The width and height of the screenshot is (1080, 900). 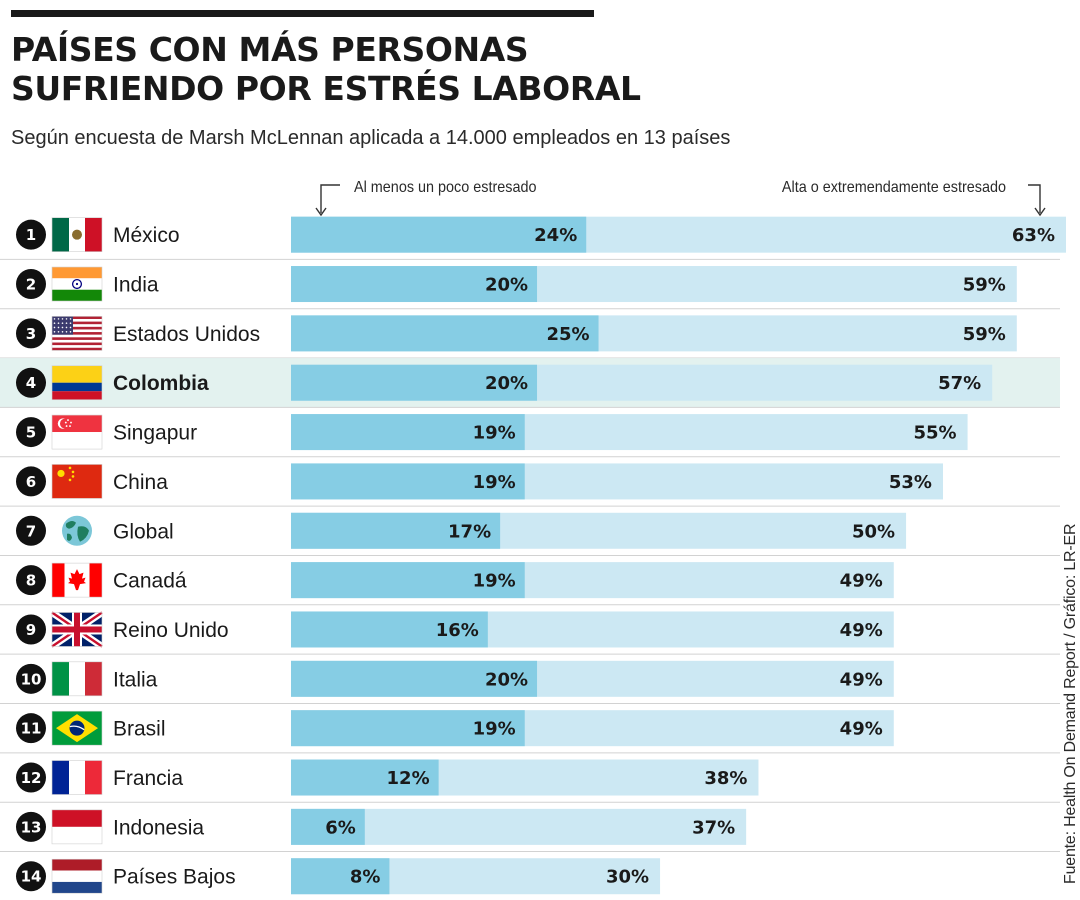 I want to click on country-label: Estados Unidos, so click(x=186, y=334).